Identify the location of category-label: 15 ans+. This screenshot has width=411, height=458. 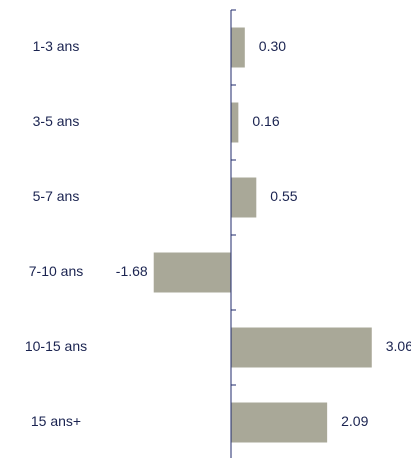
(56, 421).